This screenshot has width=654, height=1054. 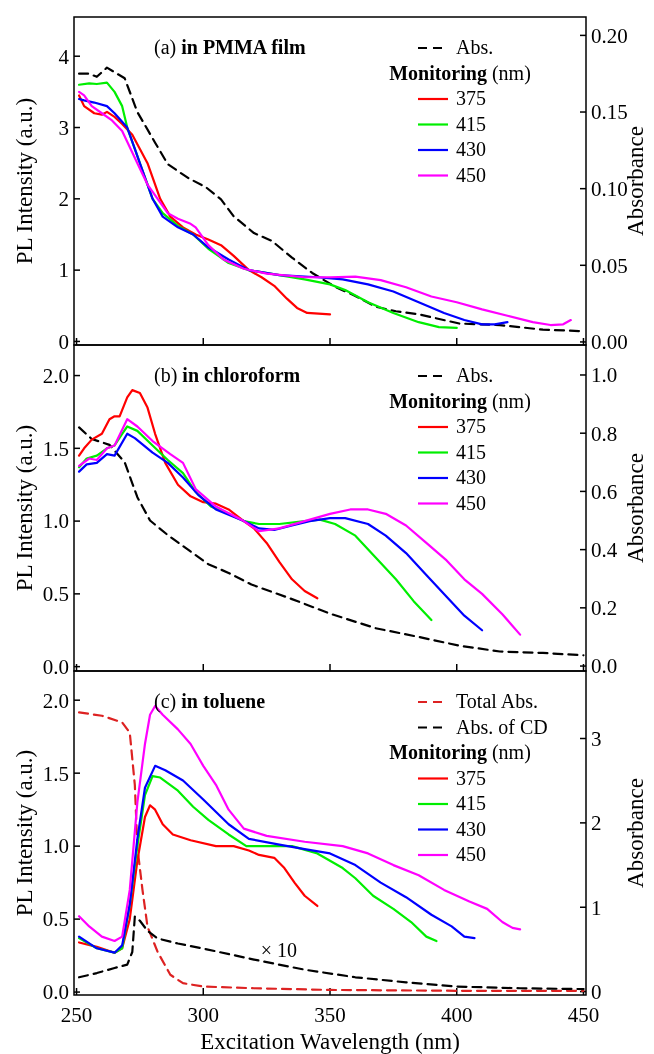 I want to click on text: (b) in chloroform, so click(x=227, y=375).